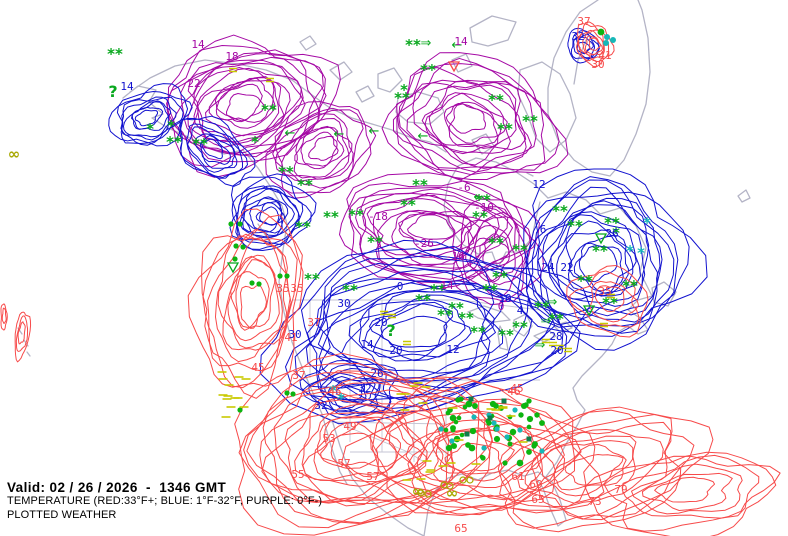  What do you see at coordinates (372, 476) in the screenshot?
I see `contour-value-label: 57` at bounding box center [372, 476].